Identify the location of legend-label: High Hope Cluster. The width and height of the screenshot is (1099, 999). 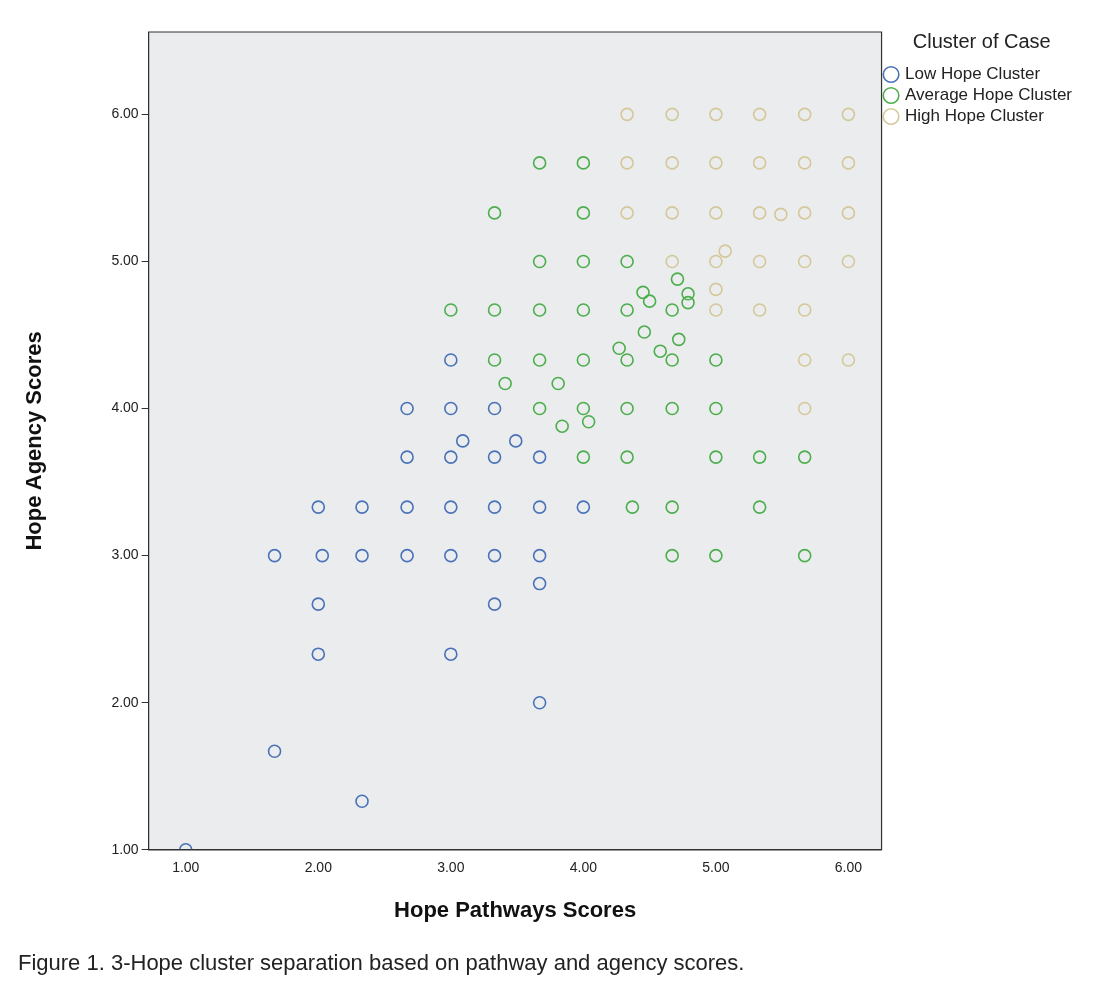
(975, 116).